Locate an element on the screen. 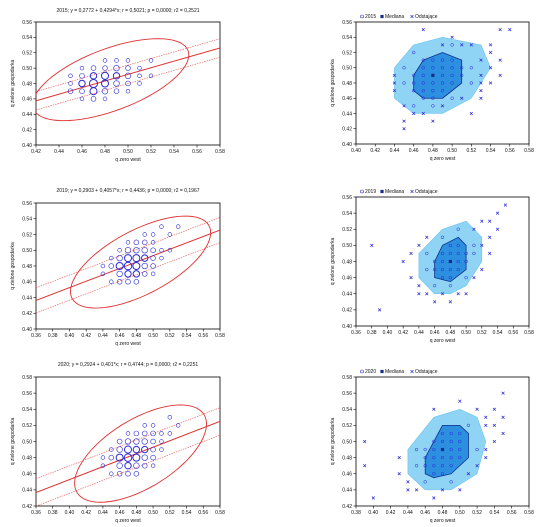 This screenshot has width=550, height=527. y-tick-label: 0.48 is located at coordinates (347, 262).